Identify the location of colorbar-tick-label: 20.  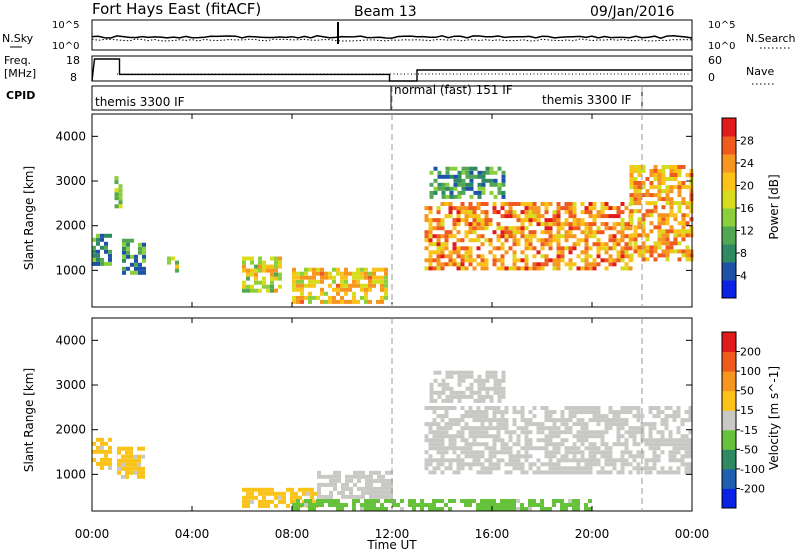
(747, 186).